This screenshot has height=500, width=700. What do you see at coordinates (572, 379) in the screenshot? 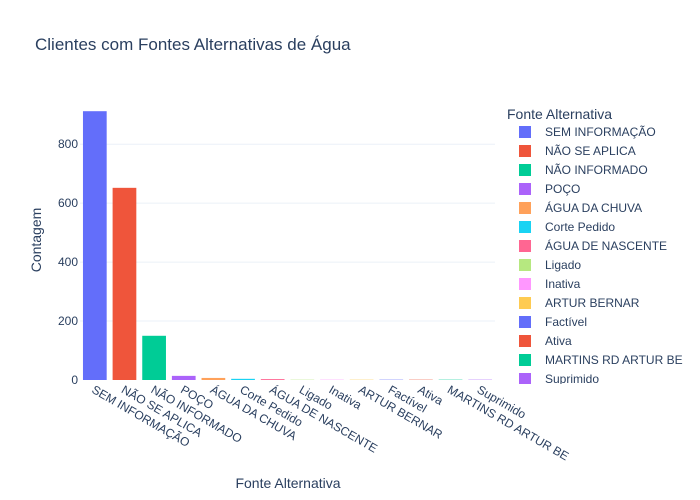
I see `legend-label: Suprimido` at bounding box center [572, 379].